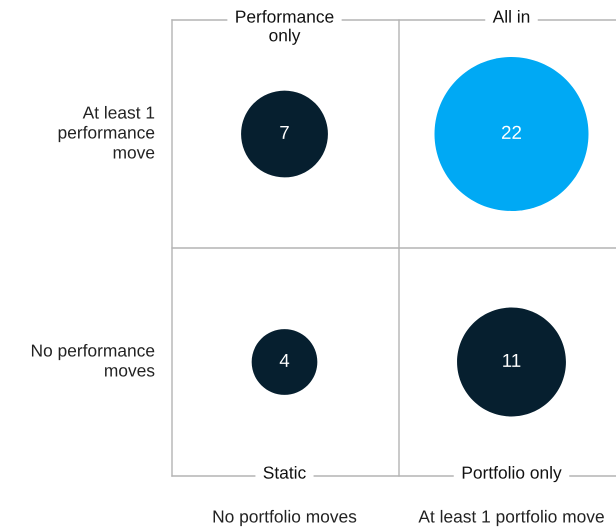 The image size is (616, 529). I want to click on category-label: At least 1 portfolio move, so click(511, 518).